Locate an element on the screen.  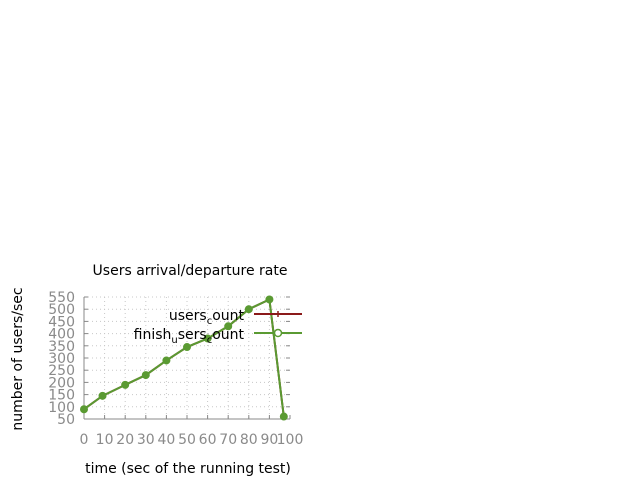
x-axis-label: time (sec of the running test) is located at coordinates (188, 469).